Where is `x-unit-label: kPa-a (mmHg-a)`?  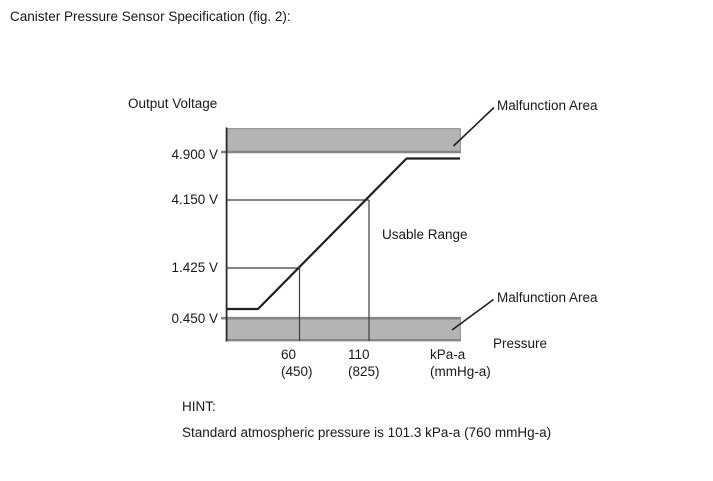 x-unit-label: kPa-a (mmHg-a) is located at coordinates (460, 363).